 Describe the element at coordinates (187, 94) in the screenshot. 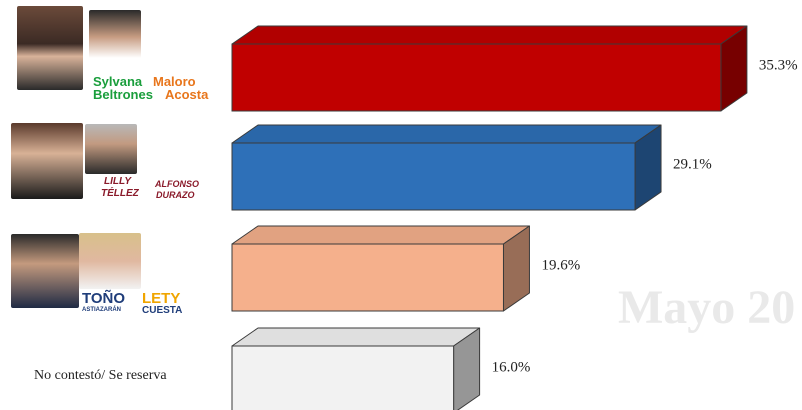

I see `candidate-name-maloro-last: Acosta` at that location.